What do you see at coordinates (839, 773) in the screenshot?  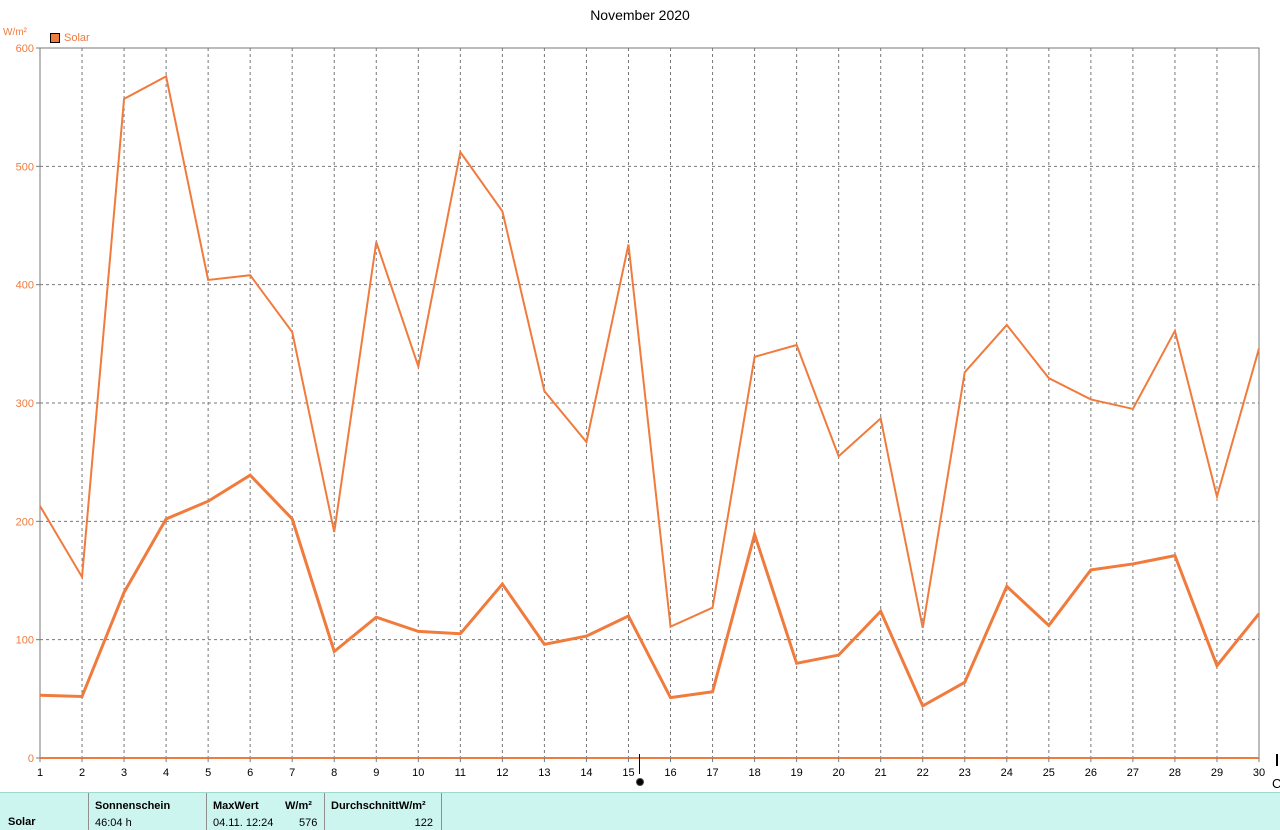 I see `x-tick-label-20: 20` at bounding box center [839, 773].